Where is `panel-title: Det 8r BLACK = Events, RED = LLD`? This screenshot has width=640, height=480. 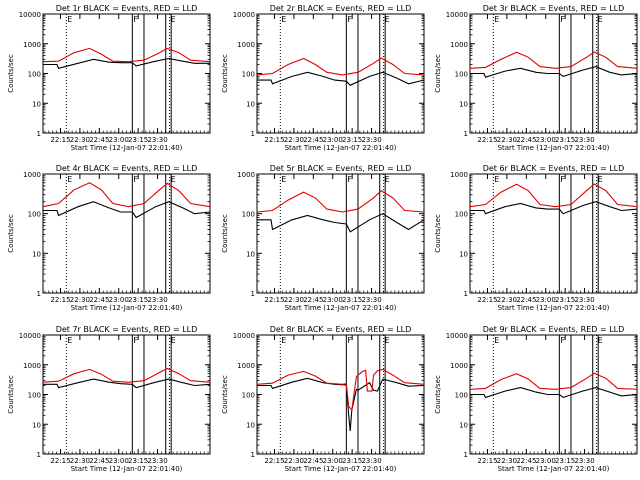 panel-title: Det 8r BLACK = Events, RED = LLD is located at coordinates (341, 329).